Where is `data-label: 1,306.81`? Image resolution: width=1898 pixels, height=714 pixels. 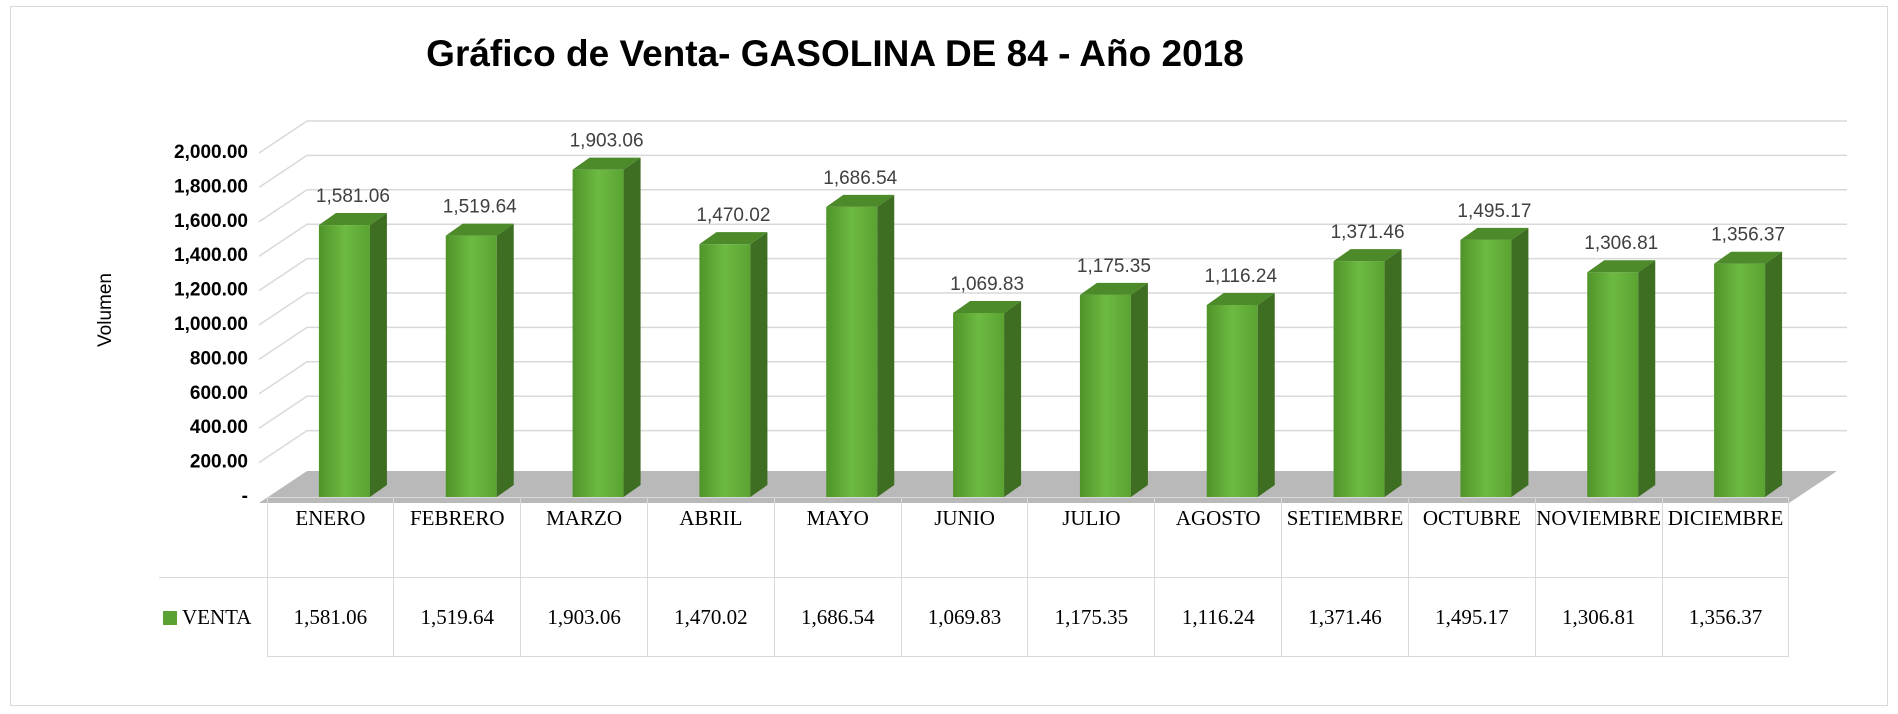
data-label: 1,306.81 is located at coordinates (1621, 243).